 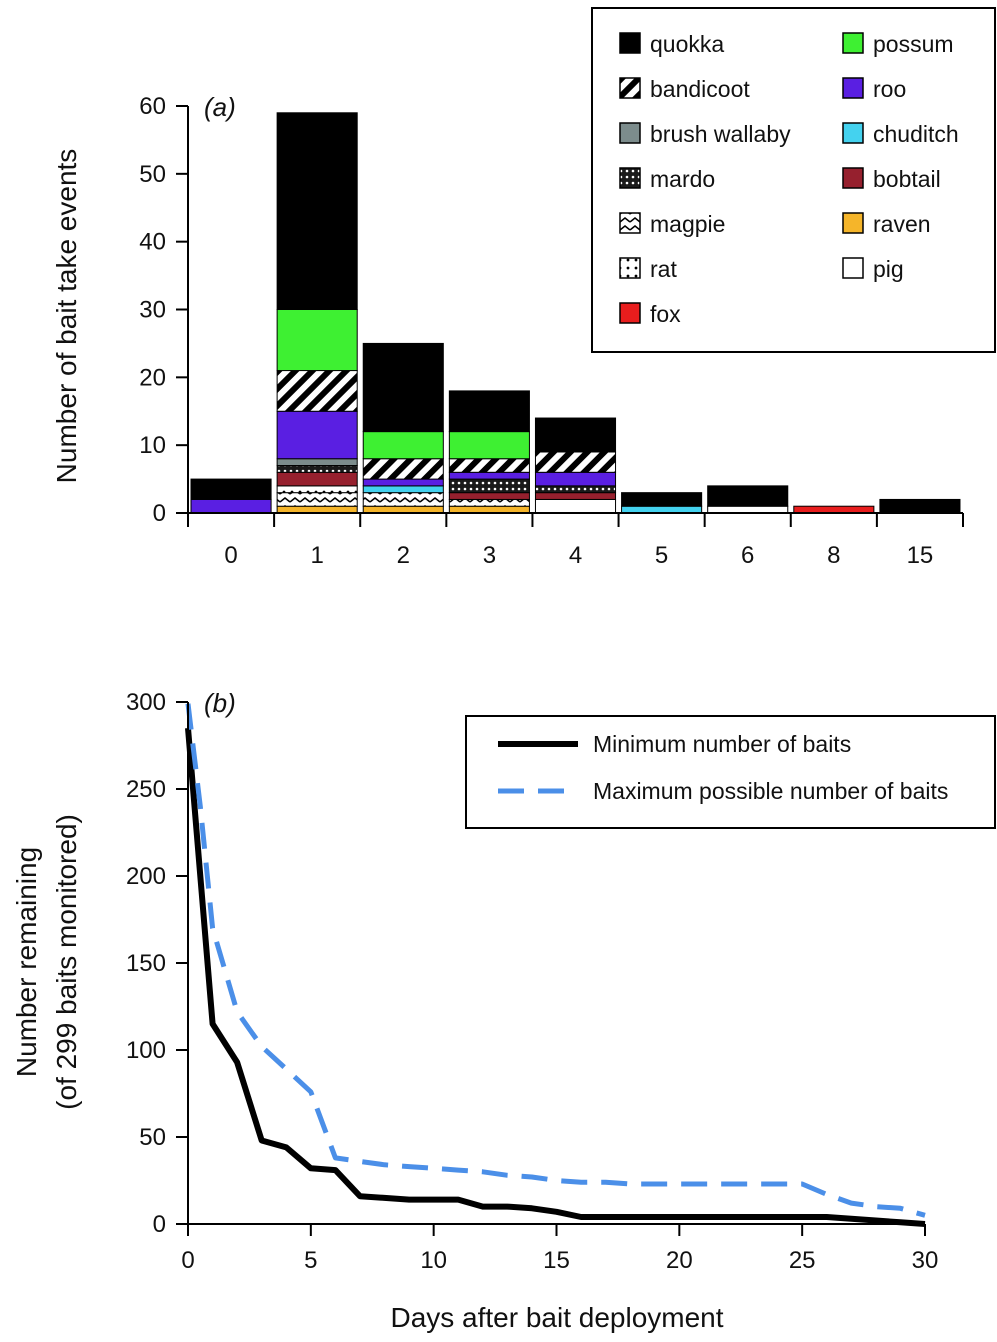 I want to click on panel-b-legend-frame, so click(x=730, y=772).